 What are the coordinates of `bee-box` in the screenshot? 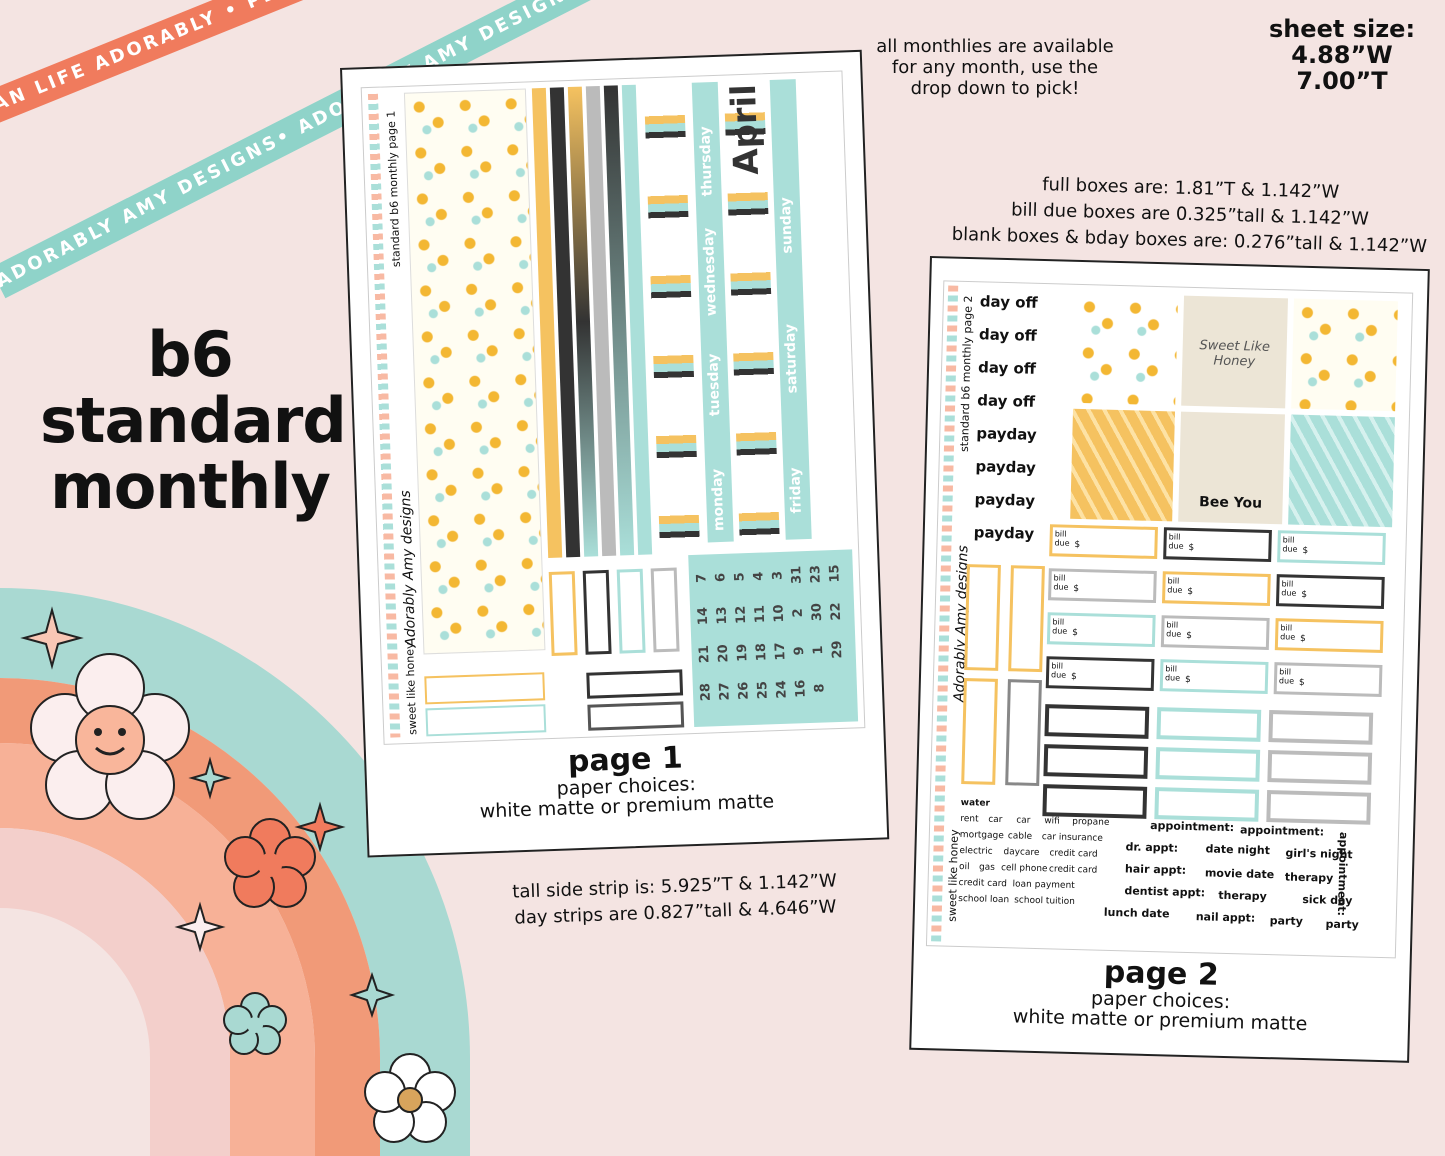 It's located at (1344, 355).